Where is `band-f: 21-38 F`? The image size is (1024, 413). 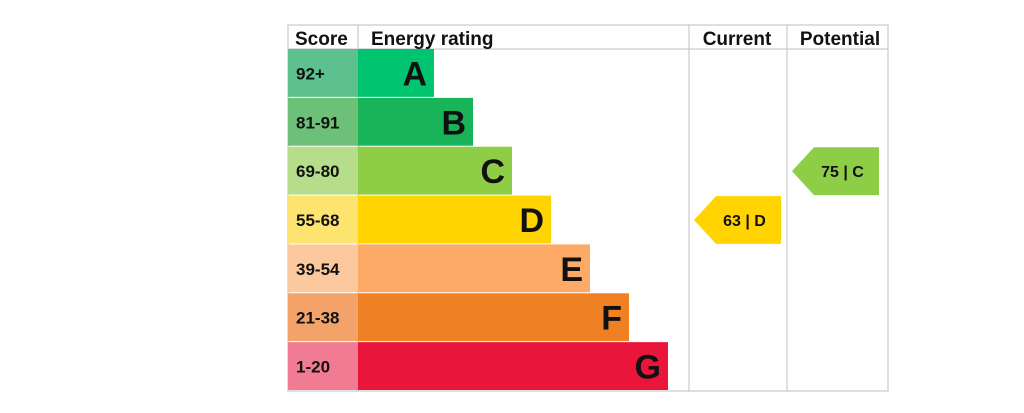 band-f: 21-38 F is located at coordinates (458, 317).